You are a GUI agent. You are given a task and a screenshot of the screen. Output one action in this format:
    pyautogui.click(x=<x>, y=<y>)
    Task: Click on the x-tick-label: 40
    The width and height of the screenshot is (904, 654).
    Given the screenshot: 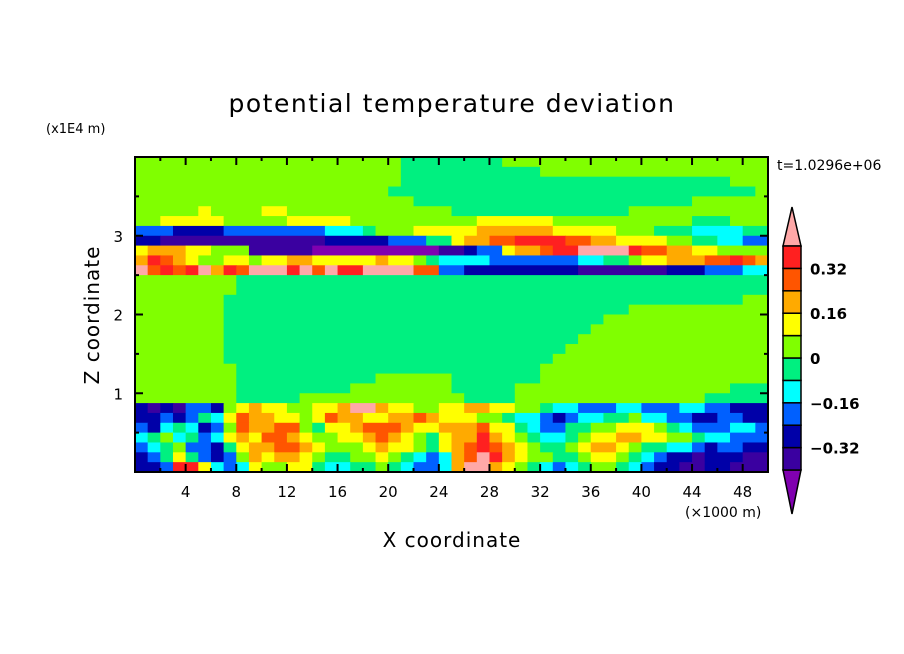 What is the action you would take?
    pyautogui.click(x=641, y=492)
    